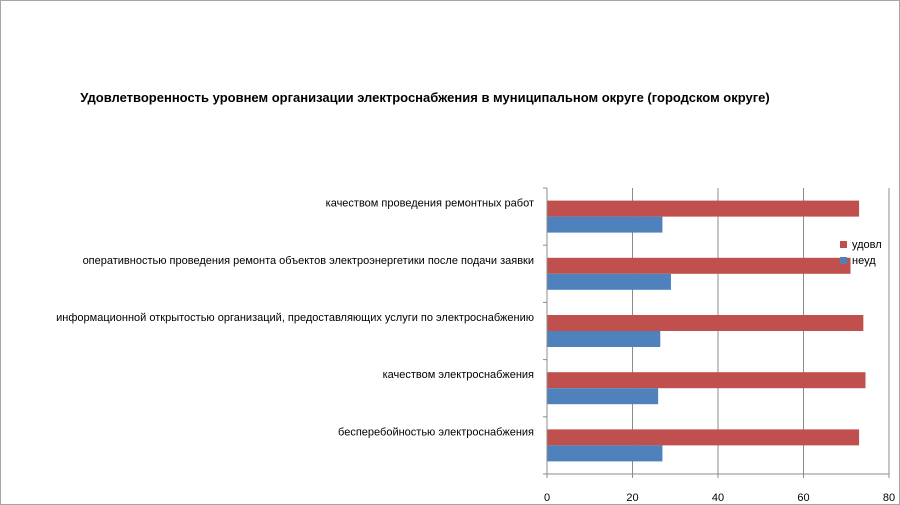 This screenshot has height=505, width=900. What do you see at coordinates (867, 245) in the screenshot?
I see `legend-label: удовл` at bounding box center [867, 245].